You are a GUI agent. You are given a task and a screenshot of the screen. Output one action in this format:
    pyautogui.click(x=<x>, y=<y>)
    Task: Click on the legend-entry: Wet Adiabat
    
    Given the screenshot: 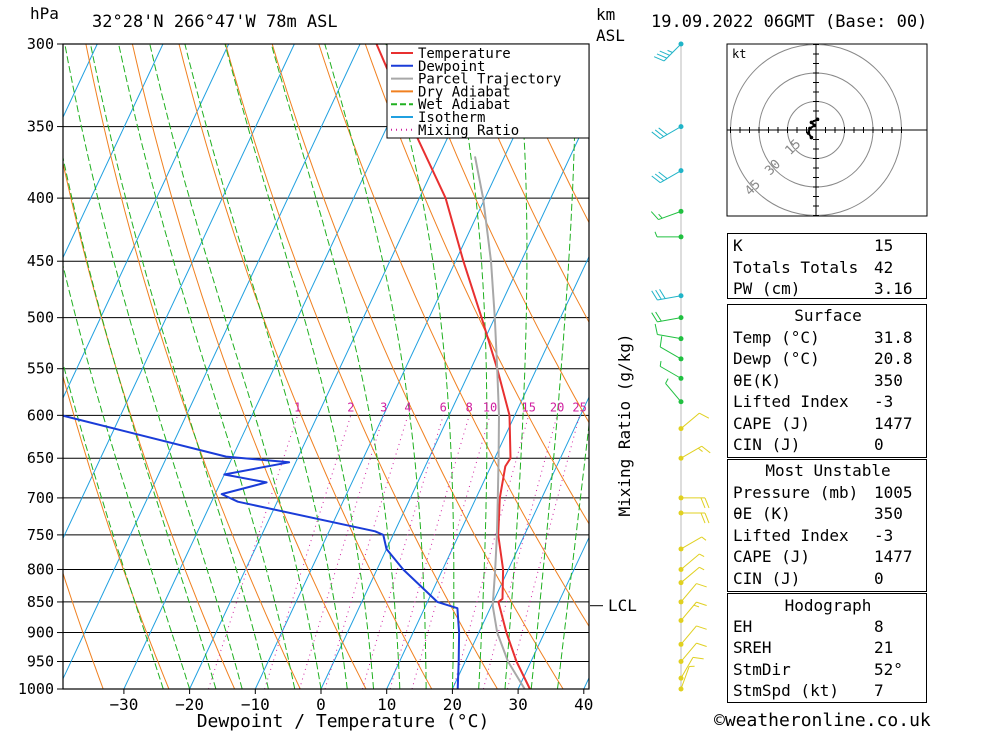 What is the action you would take?
    pyautogui.click(x=464, y=105)
    